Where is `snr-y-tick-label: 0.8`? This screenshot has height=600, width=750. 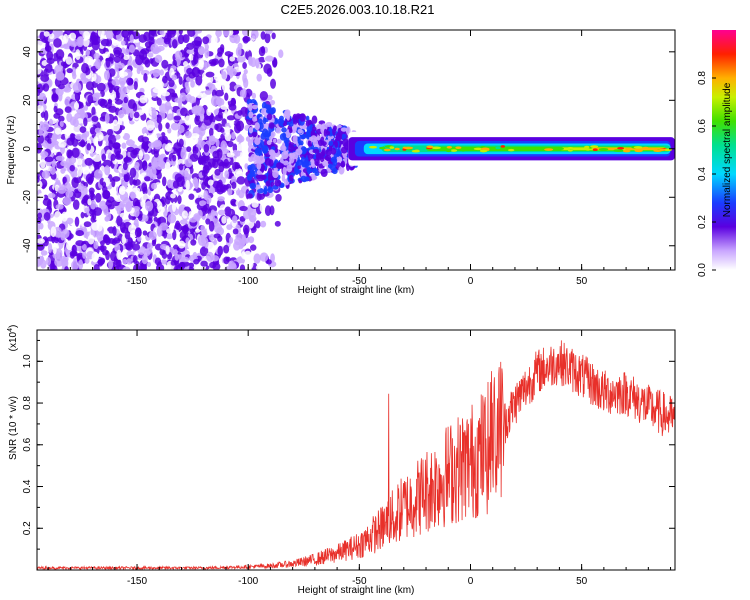
snr-y-tick-label: 0.8 is located at coordinates (27, 403).